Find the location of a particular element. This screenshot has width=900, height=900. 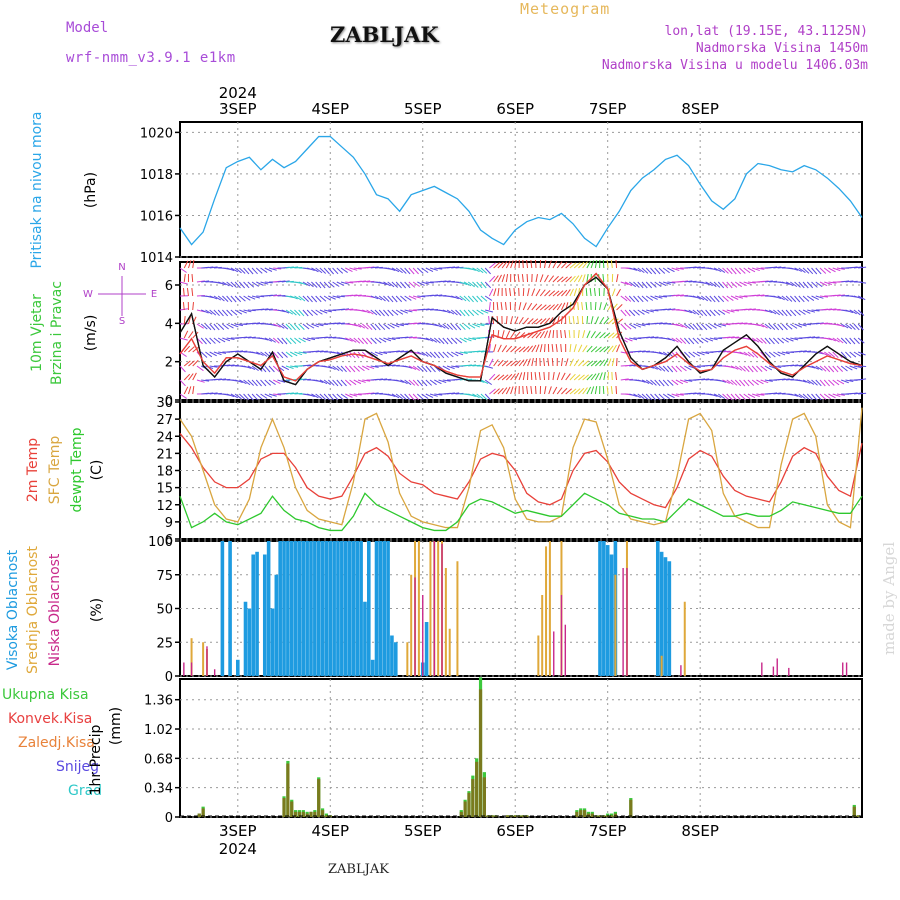

mid-cloud-axis-title: Srednja Oblacnost is located at coordinates (33, 610).